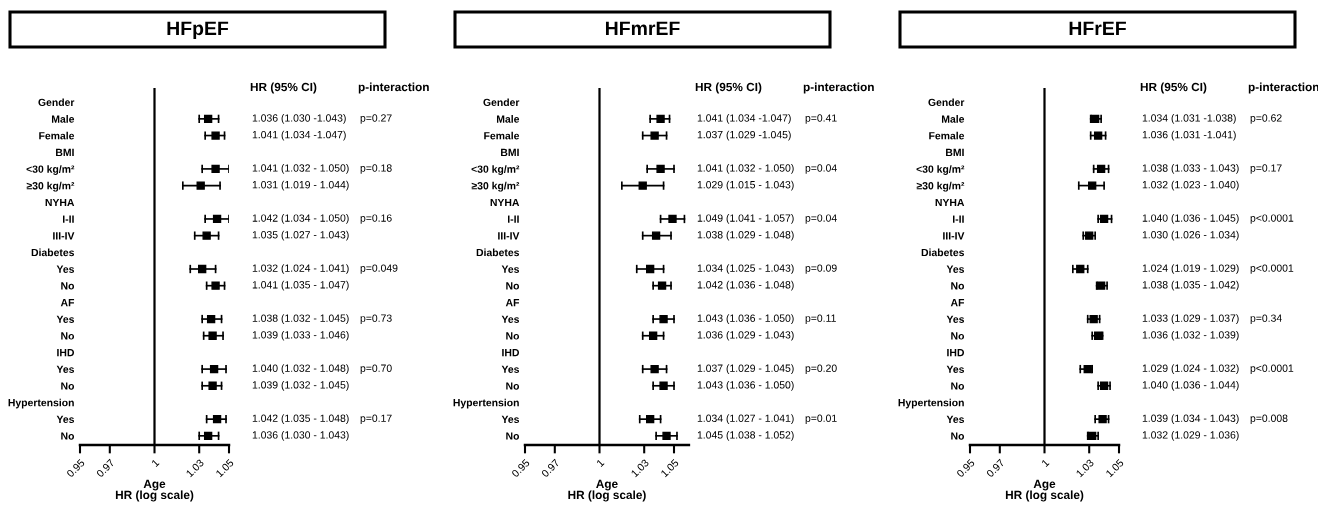  I want to click on text: p=0.41, so click(821, 119).